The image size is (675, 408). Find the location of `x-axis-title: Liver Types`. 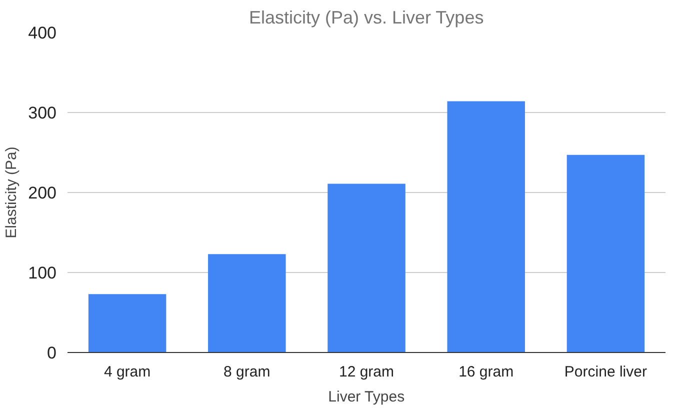

x-axis-title: Liver Types is located at coordinates (366, 397).